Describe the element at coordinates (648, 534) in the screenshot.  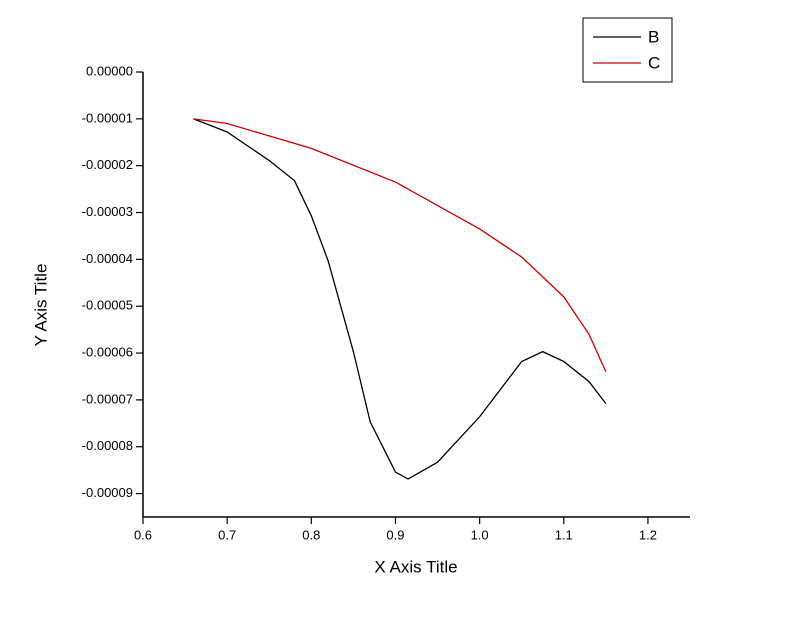
I see `x-tick-label: 1.2` at that location.